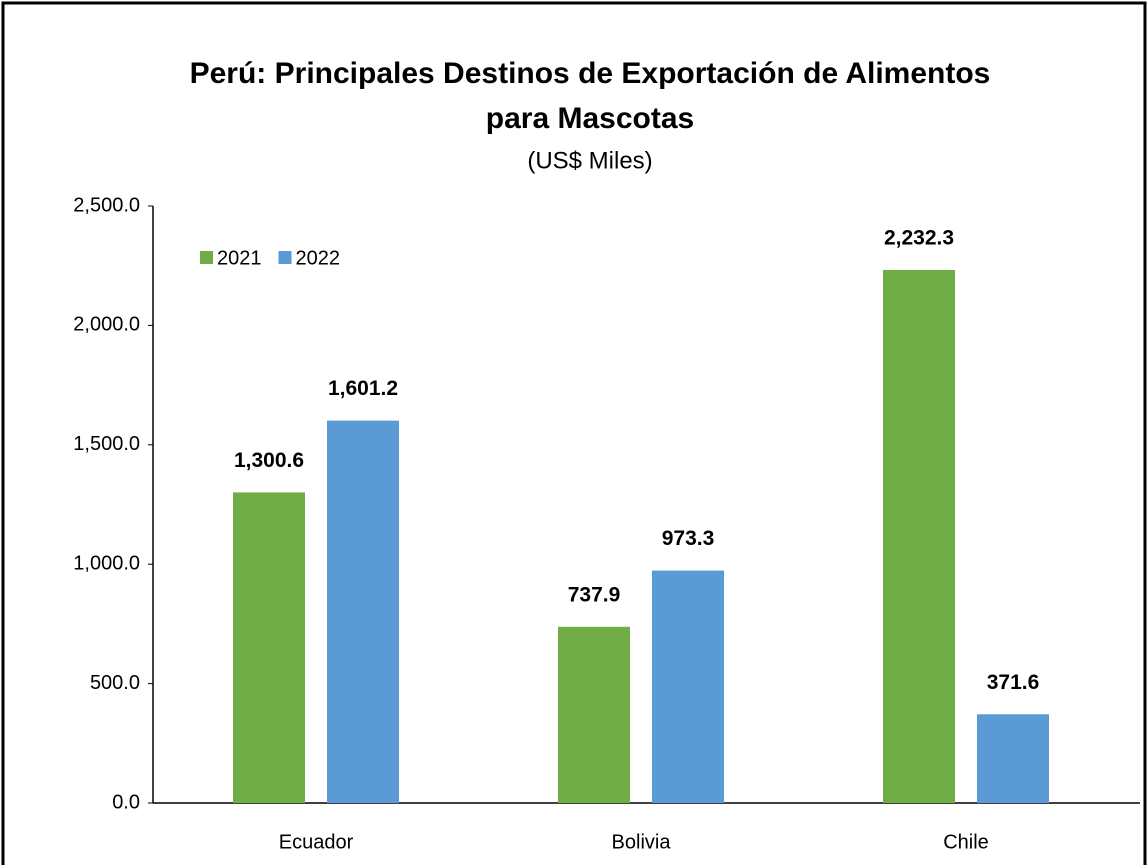  Describe the element at coordinates (106, 444) in the screenshot. I see `y-tick-label: 1,500.0` at that location.